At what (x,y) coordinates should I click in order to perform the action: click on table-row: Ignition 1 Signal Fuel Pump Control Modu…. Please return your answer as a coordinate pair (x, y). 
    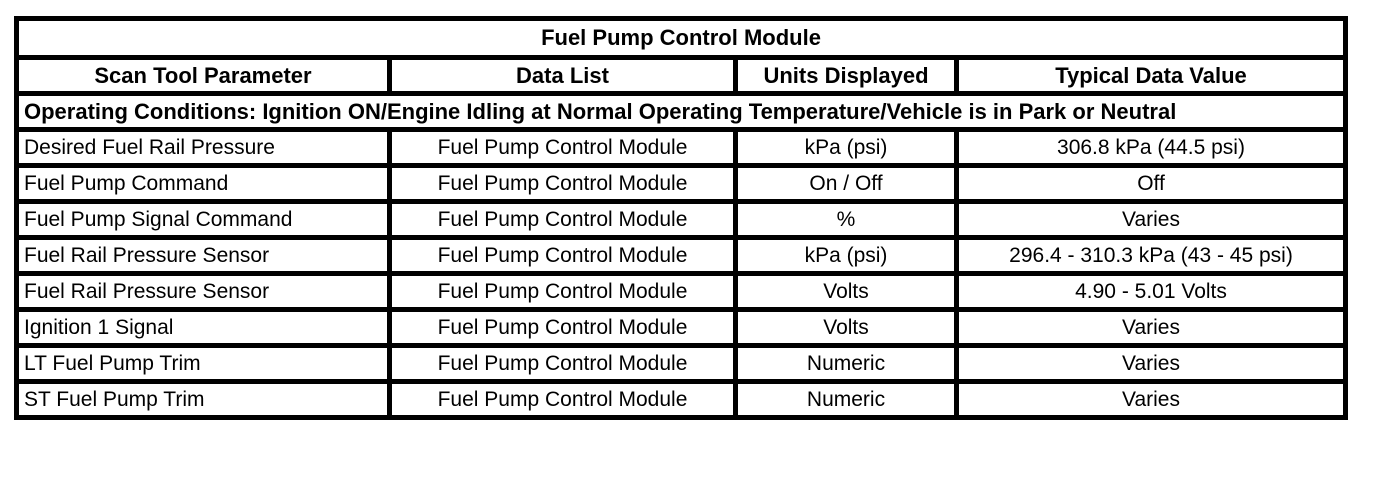
    Looking at the image, I should click on (681, 327).